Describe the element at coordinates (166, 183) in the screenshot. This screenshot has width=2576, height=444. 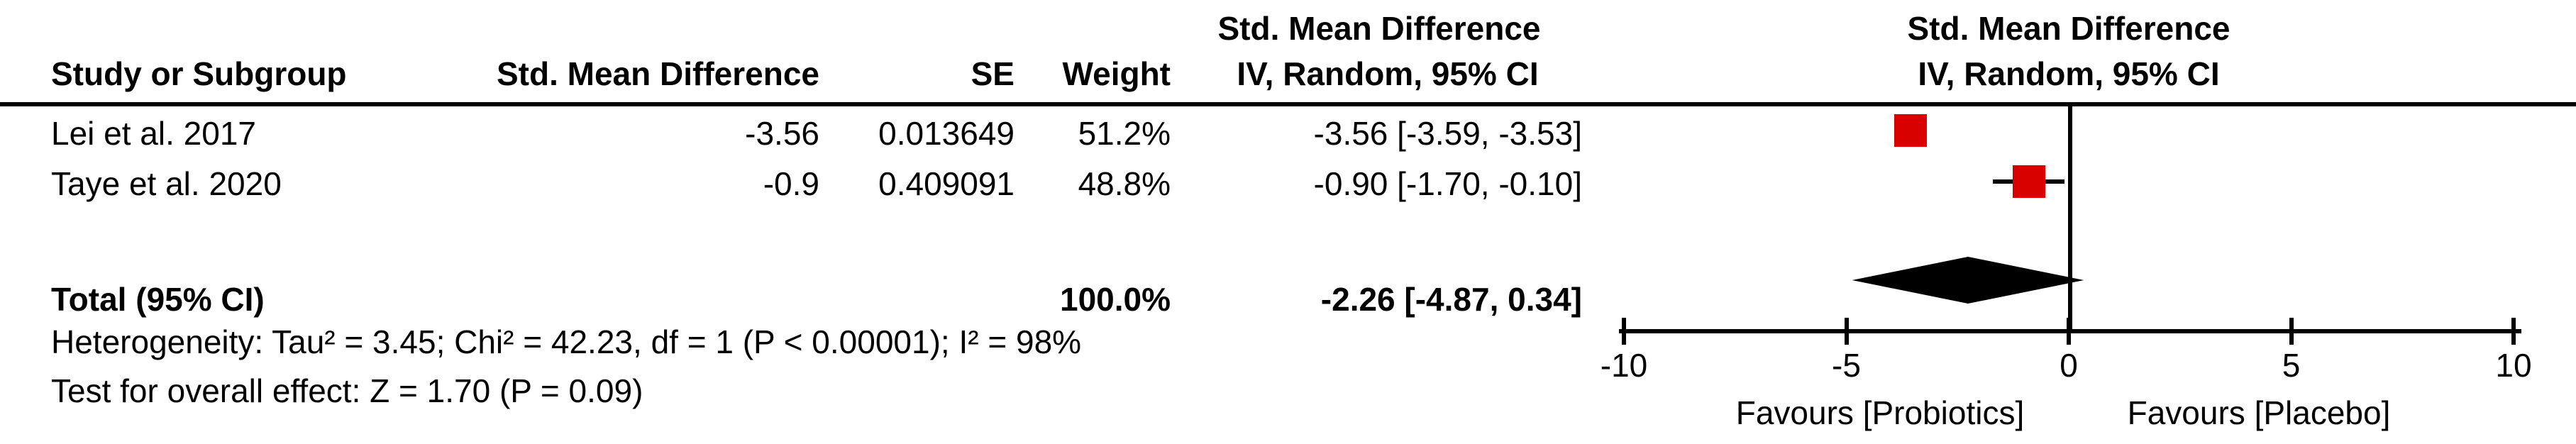
I see `study-label: Taye et al. 2020` at that location.